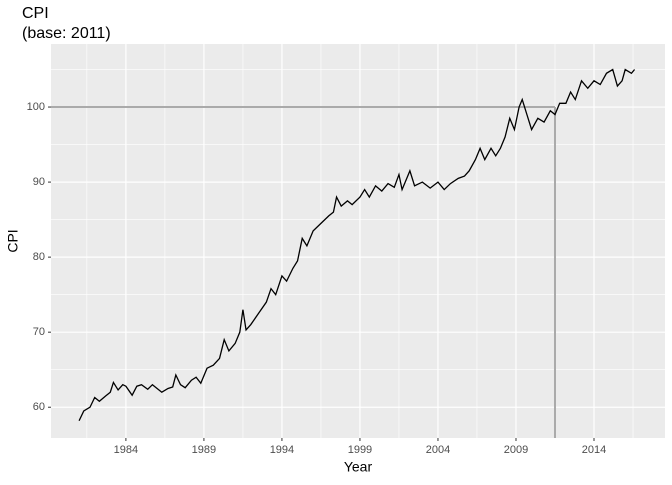 This screenshot has height=485, width=672. What do you see at coordinates (360, 450) in the screenshot?
I see `x-tick-label: 1999` at bounding box center [360, 450].